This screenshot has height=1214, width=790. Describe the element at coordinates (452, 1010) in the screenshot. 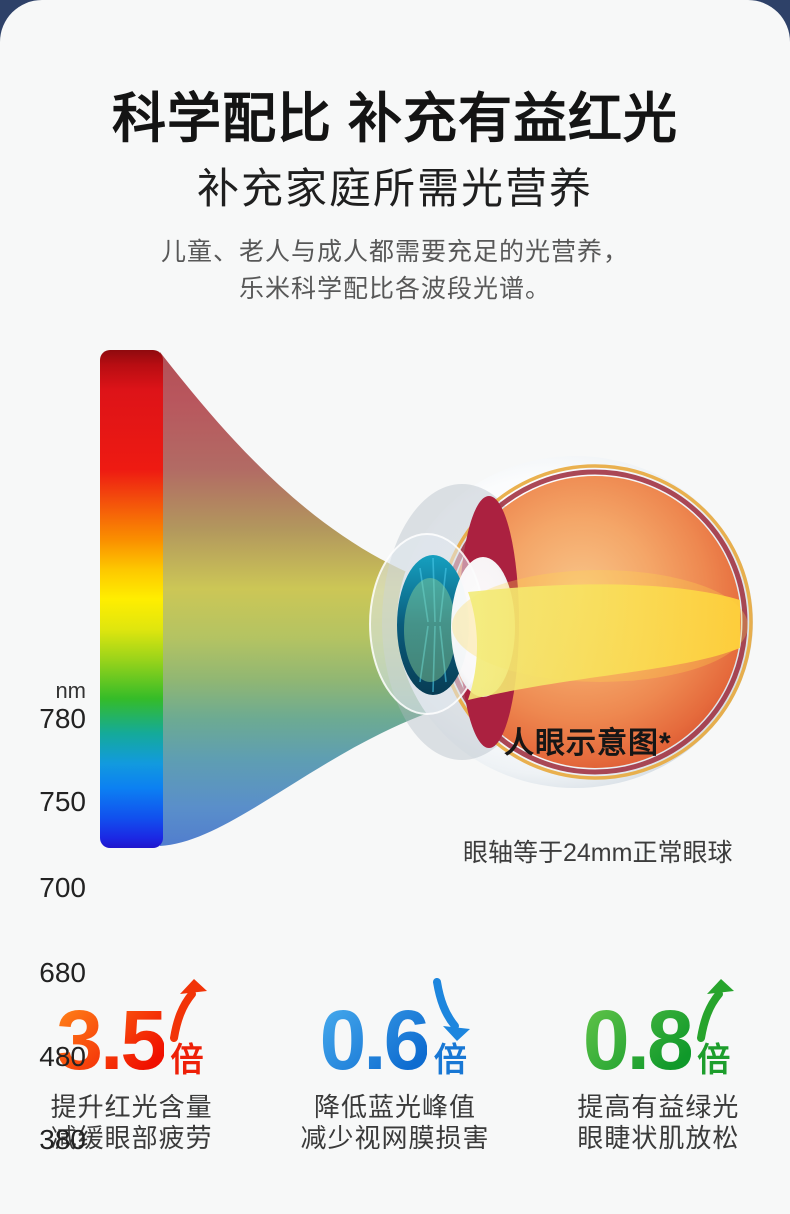

I see `trend-down-arrow-icon` at that location.